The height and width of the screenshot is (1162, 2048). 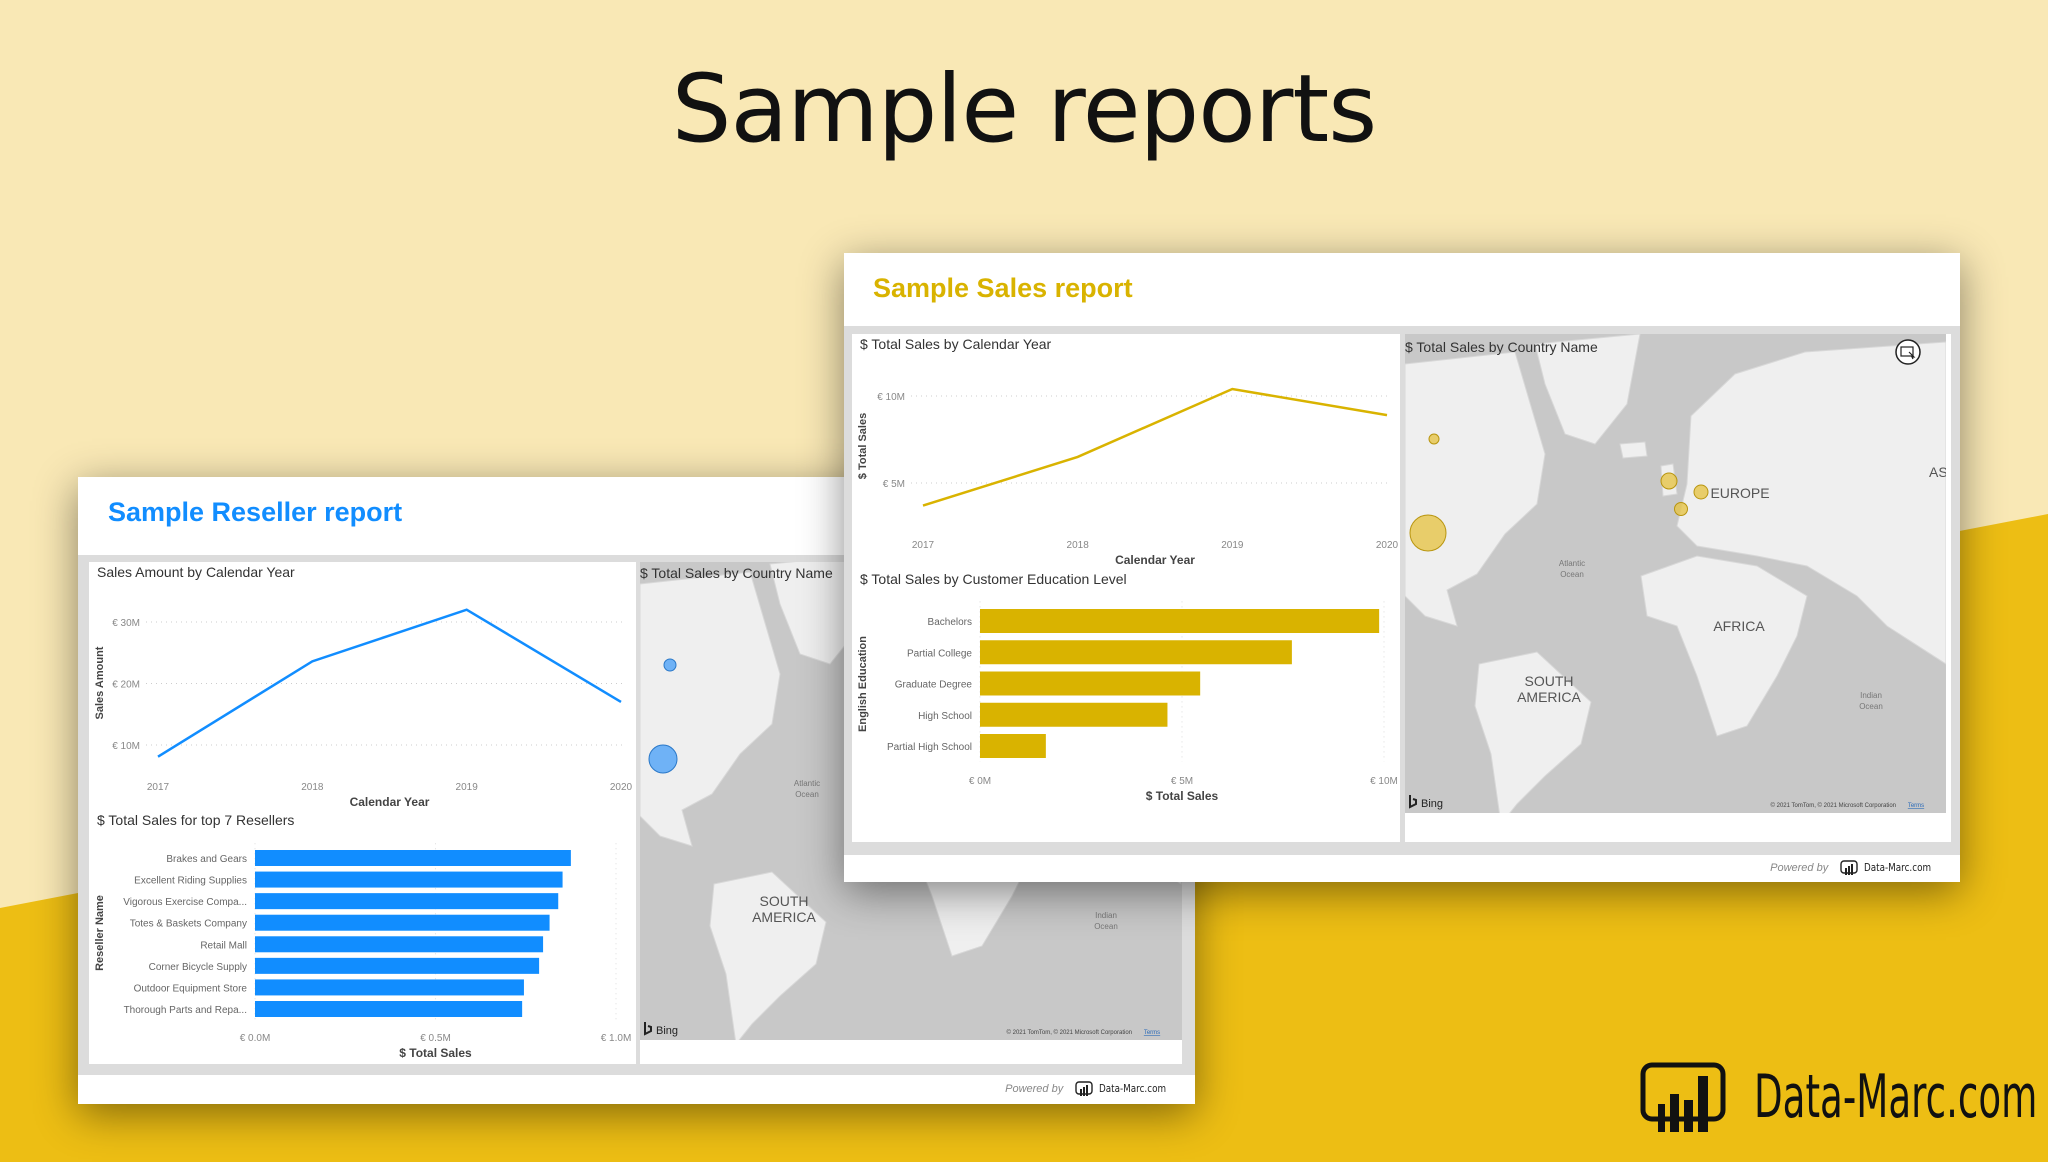 I want to click on y-tick-label: € 30M, so click(x=126, y=623).